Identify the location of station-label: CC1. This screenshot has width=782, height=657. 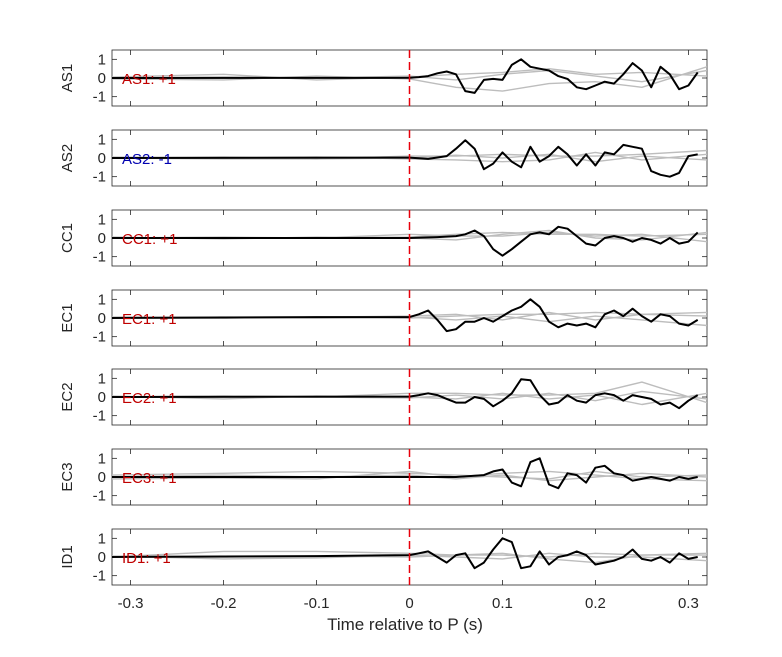
(67, 238).